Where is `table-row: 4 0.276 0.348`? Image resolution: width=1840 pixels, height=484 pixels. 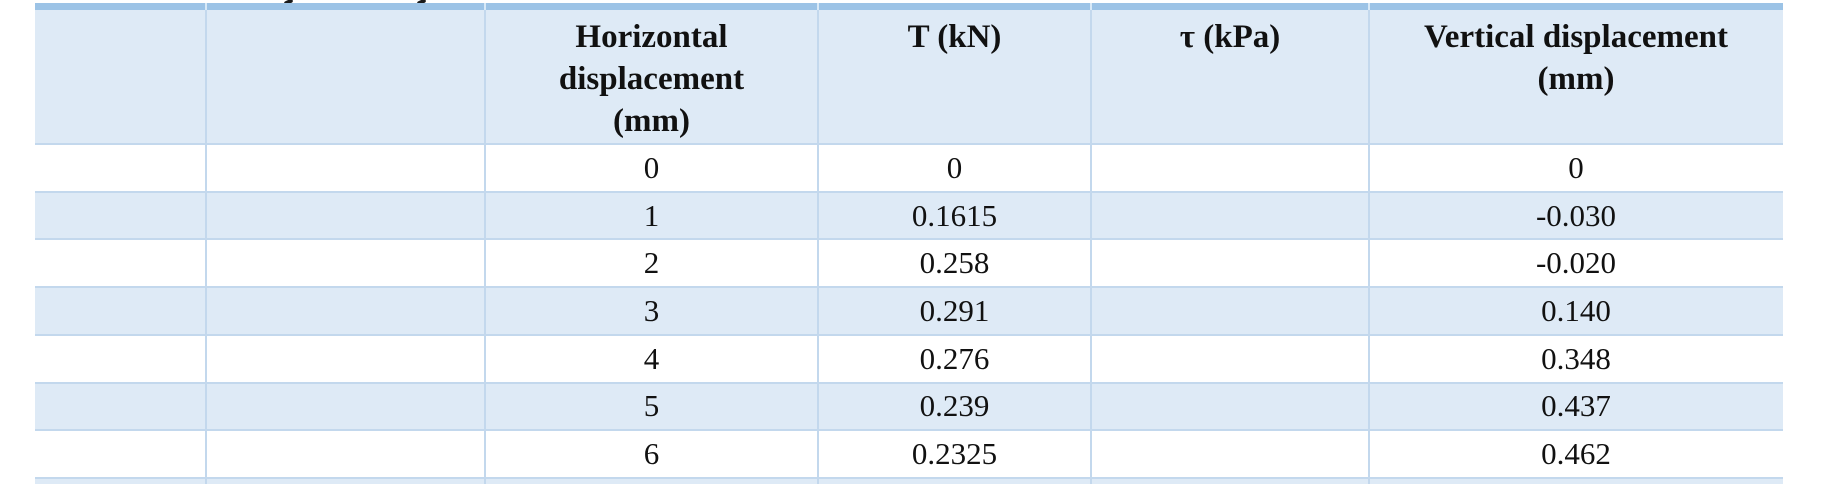
table-row: 4 0.276 0.348 is located at coordinates (909, 357).